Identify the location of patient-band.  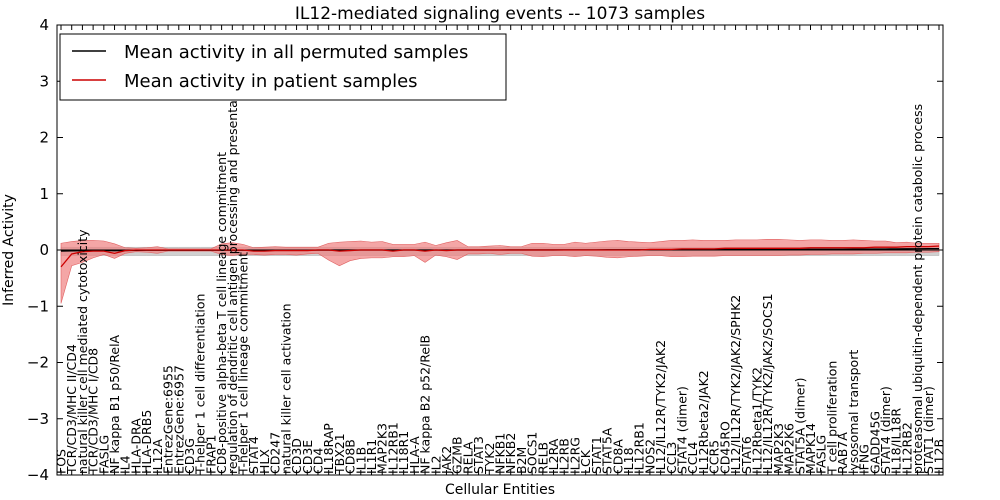
(500, 271).